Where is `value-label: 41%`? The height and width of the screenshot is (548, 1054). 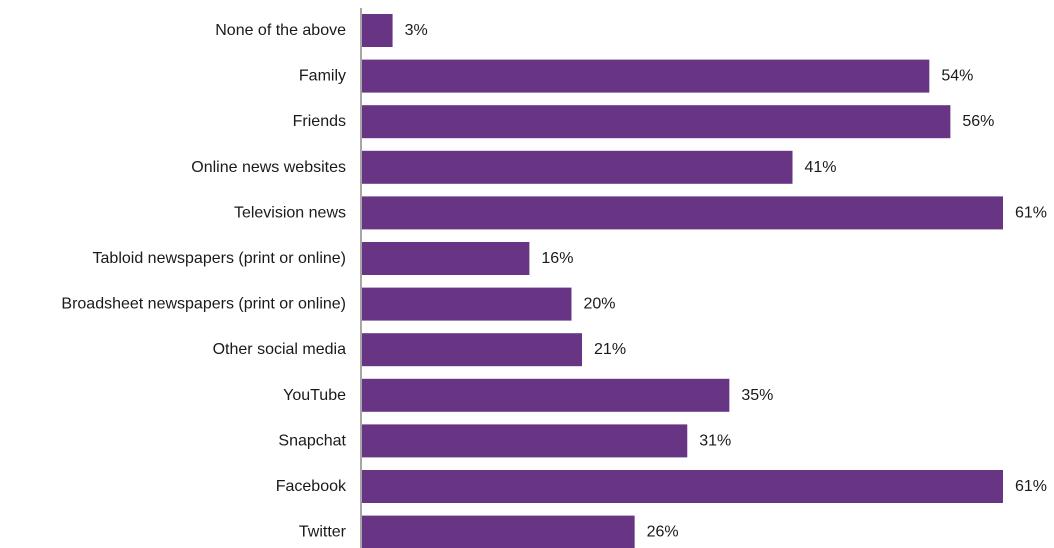
value-label: 41% is located at coordinates (821, 167).